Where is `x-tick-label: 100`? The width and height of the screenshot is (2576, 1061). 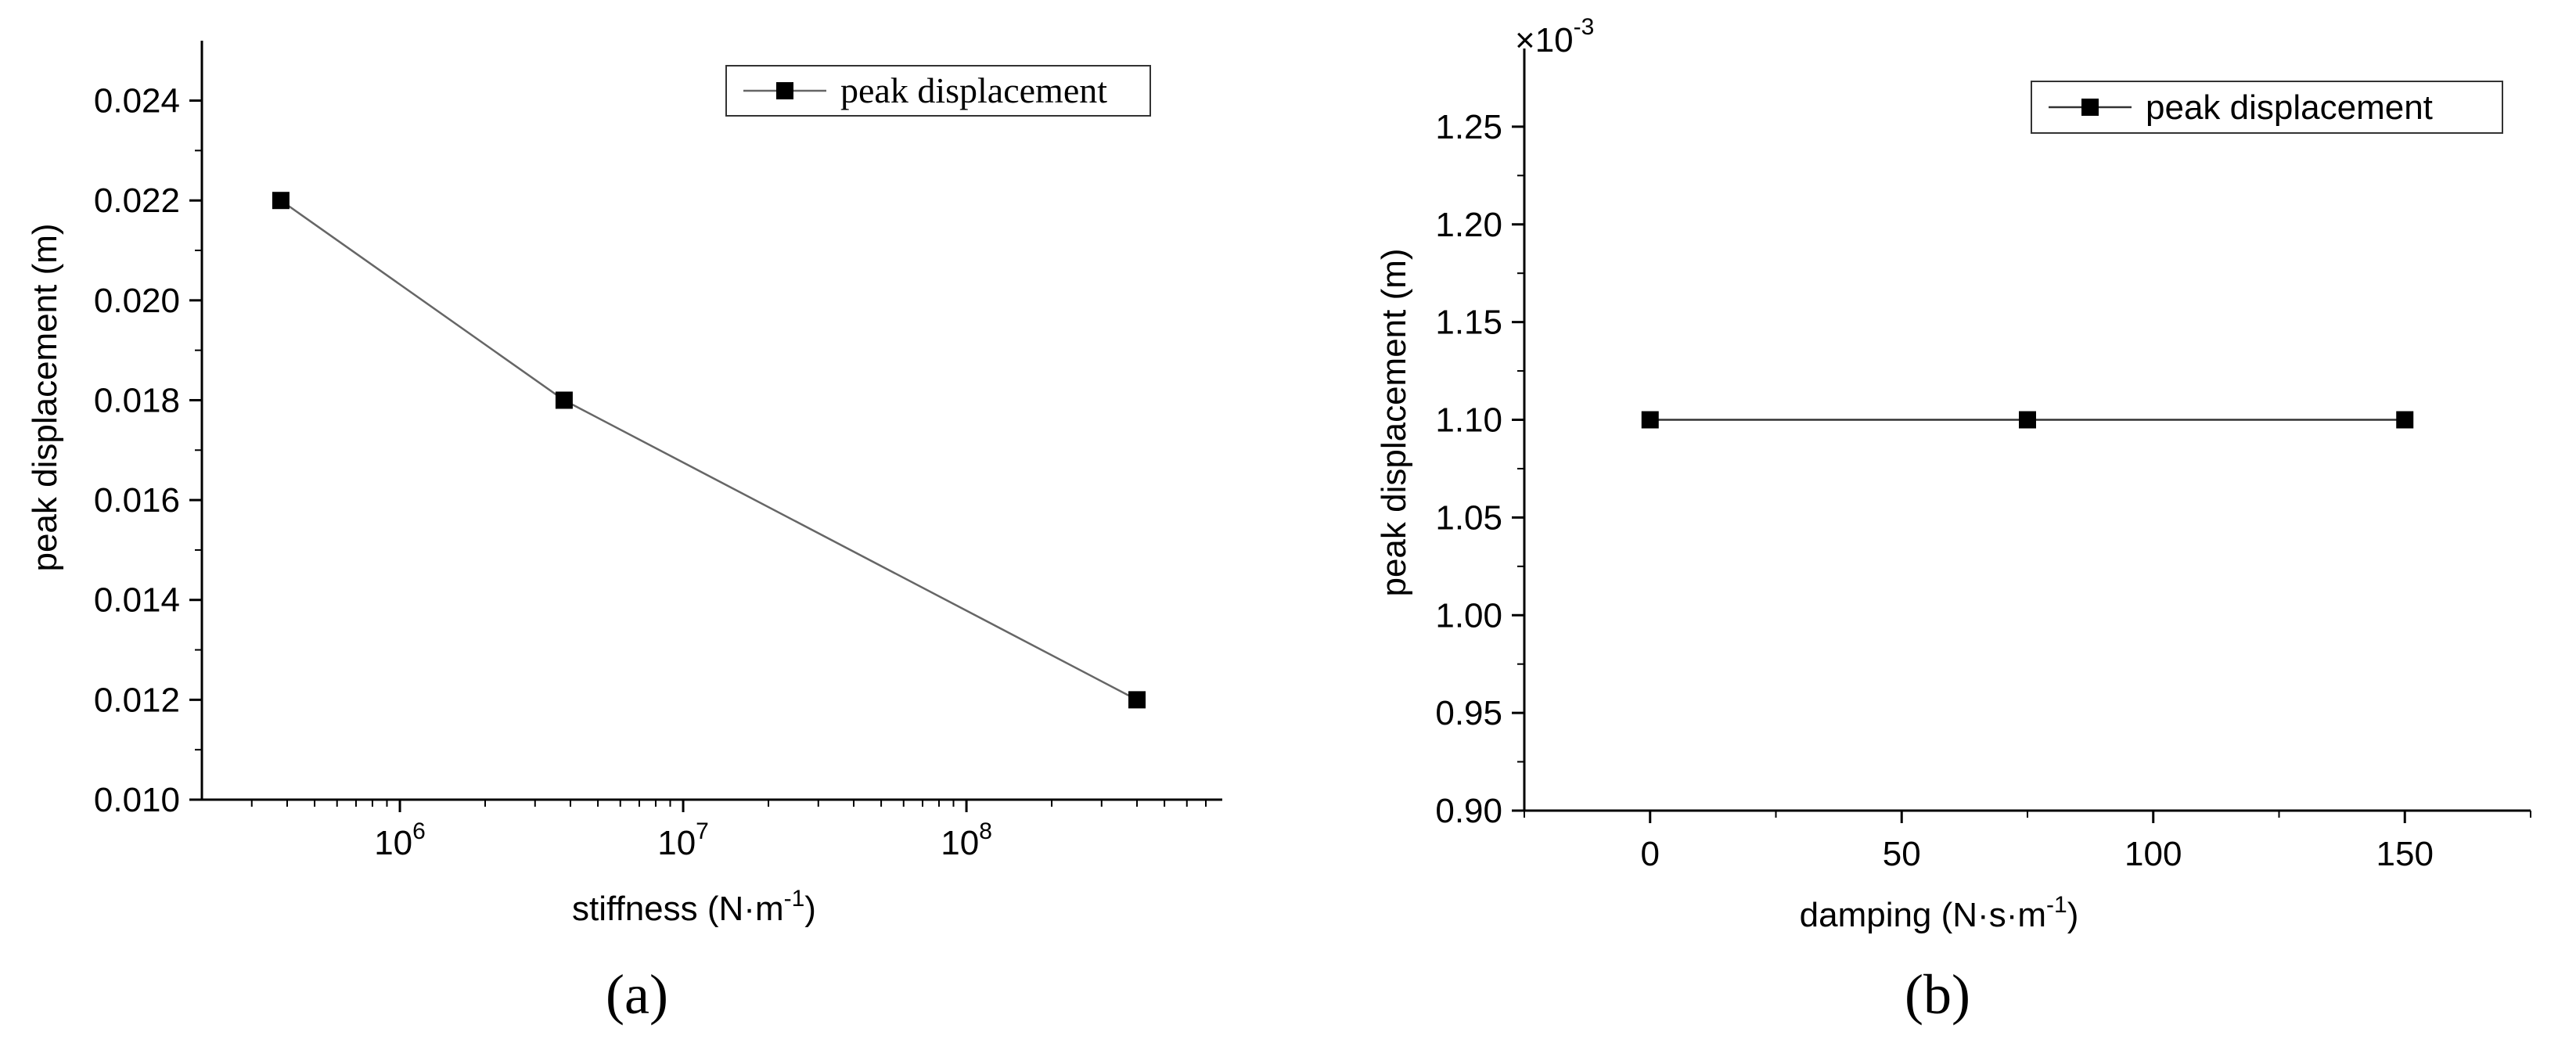 x-tick-label: 100 is located at coordinates (2153, 854).